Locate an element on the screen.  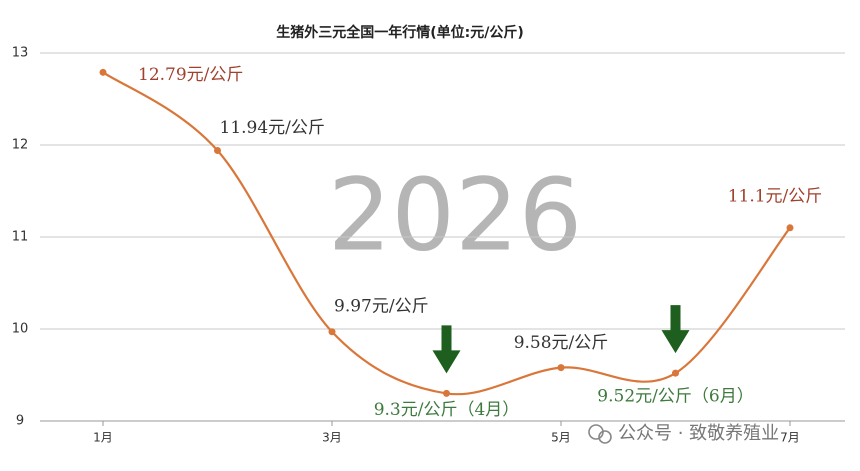
y-tick-label: 12 is located at coordinates (20, 145).